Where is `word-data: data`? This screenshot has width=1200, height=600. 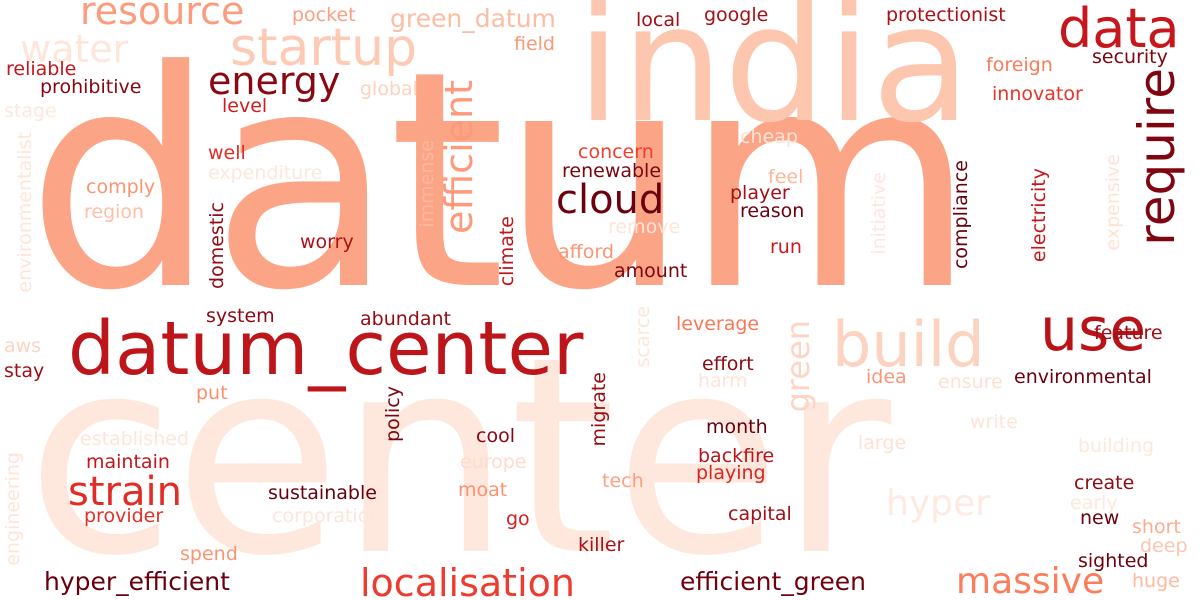
word-data: data is located at coordinates (1119, 30).